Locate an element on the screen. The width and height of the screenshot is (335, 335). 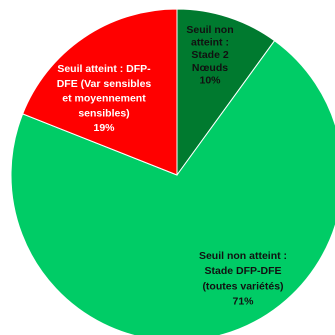
pie-slice-label-line: Stade DFP-DFE is located at coordinates (242, 271).